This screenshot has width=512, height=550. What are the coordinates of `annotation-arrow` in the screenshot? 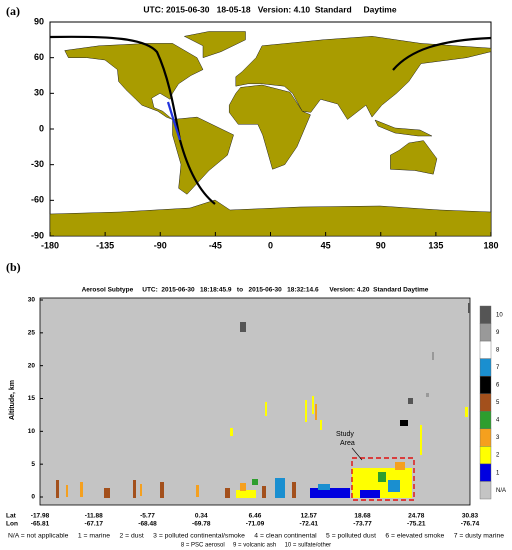 It's located at (357, 454).